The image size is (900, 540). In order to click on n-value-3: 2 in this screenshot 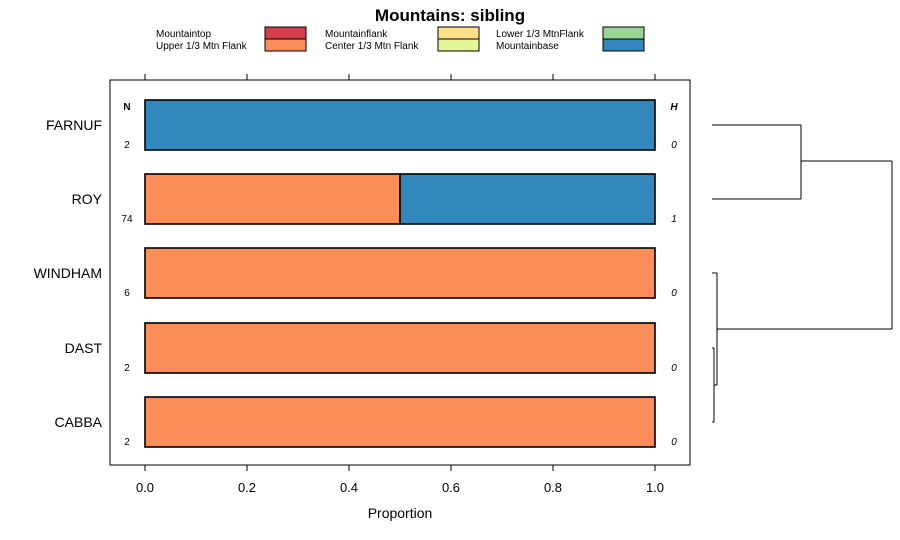, I will do `click(127, 368)`.